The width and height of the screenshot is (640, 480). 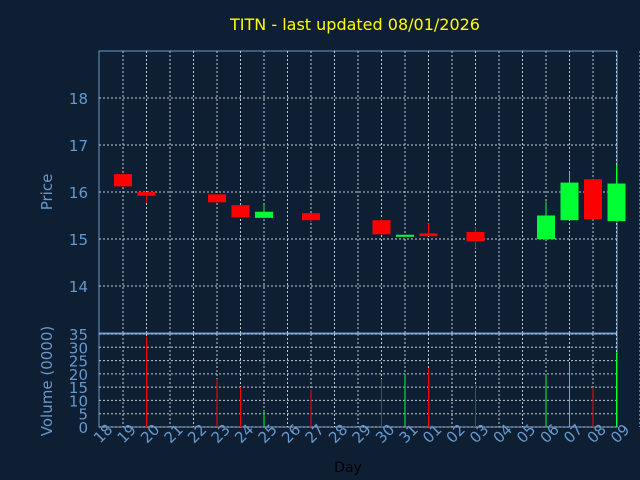 I want to click on volume-tick-label: 5, so click(x=83, y=415).